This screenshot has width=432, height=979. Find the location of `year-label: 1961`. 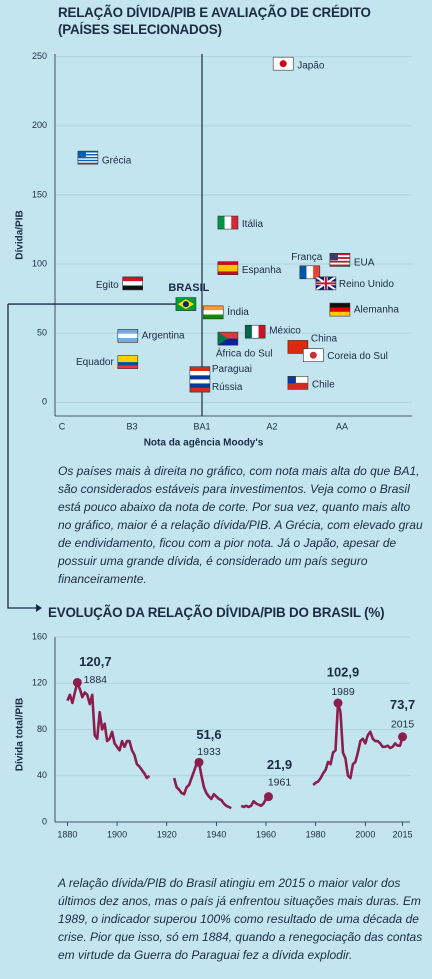

year-label: 1961 is located at coordinates (280, 782).